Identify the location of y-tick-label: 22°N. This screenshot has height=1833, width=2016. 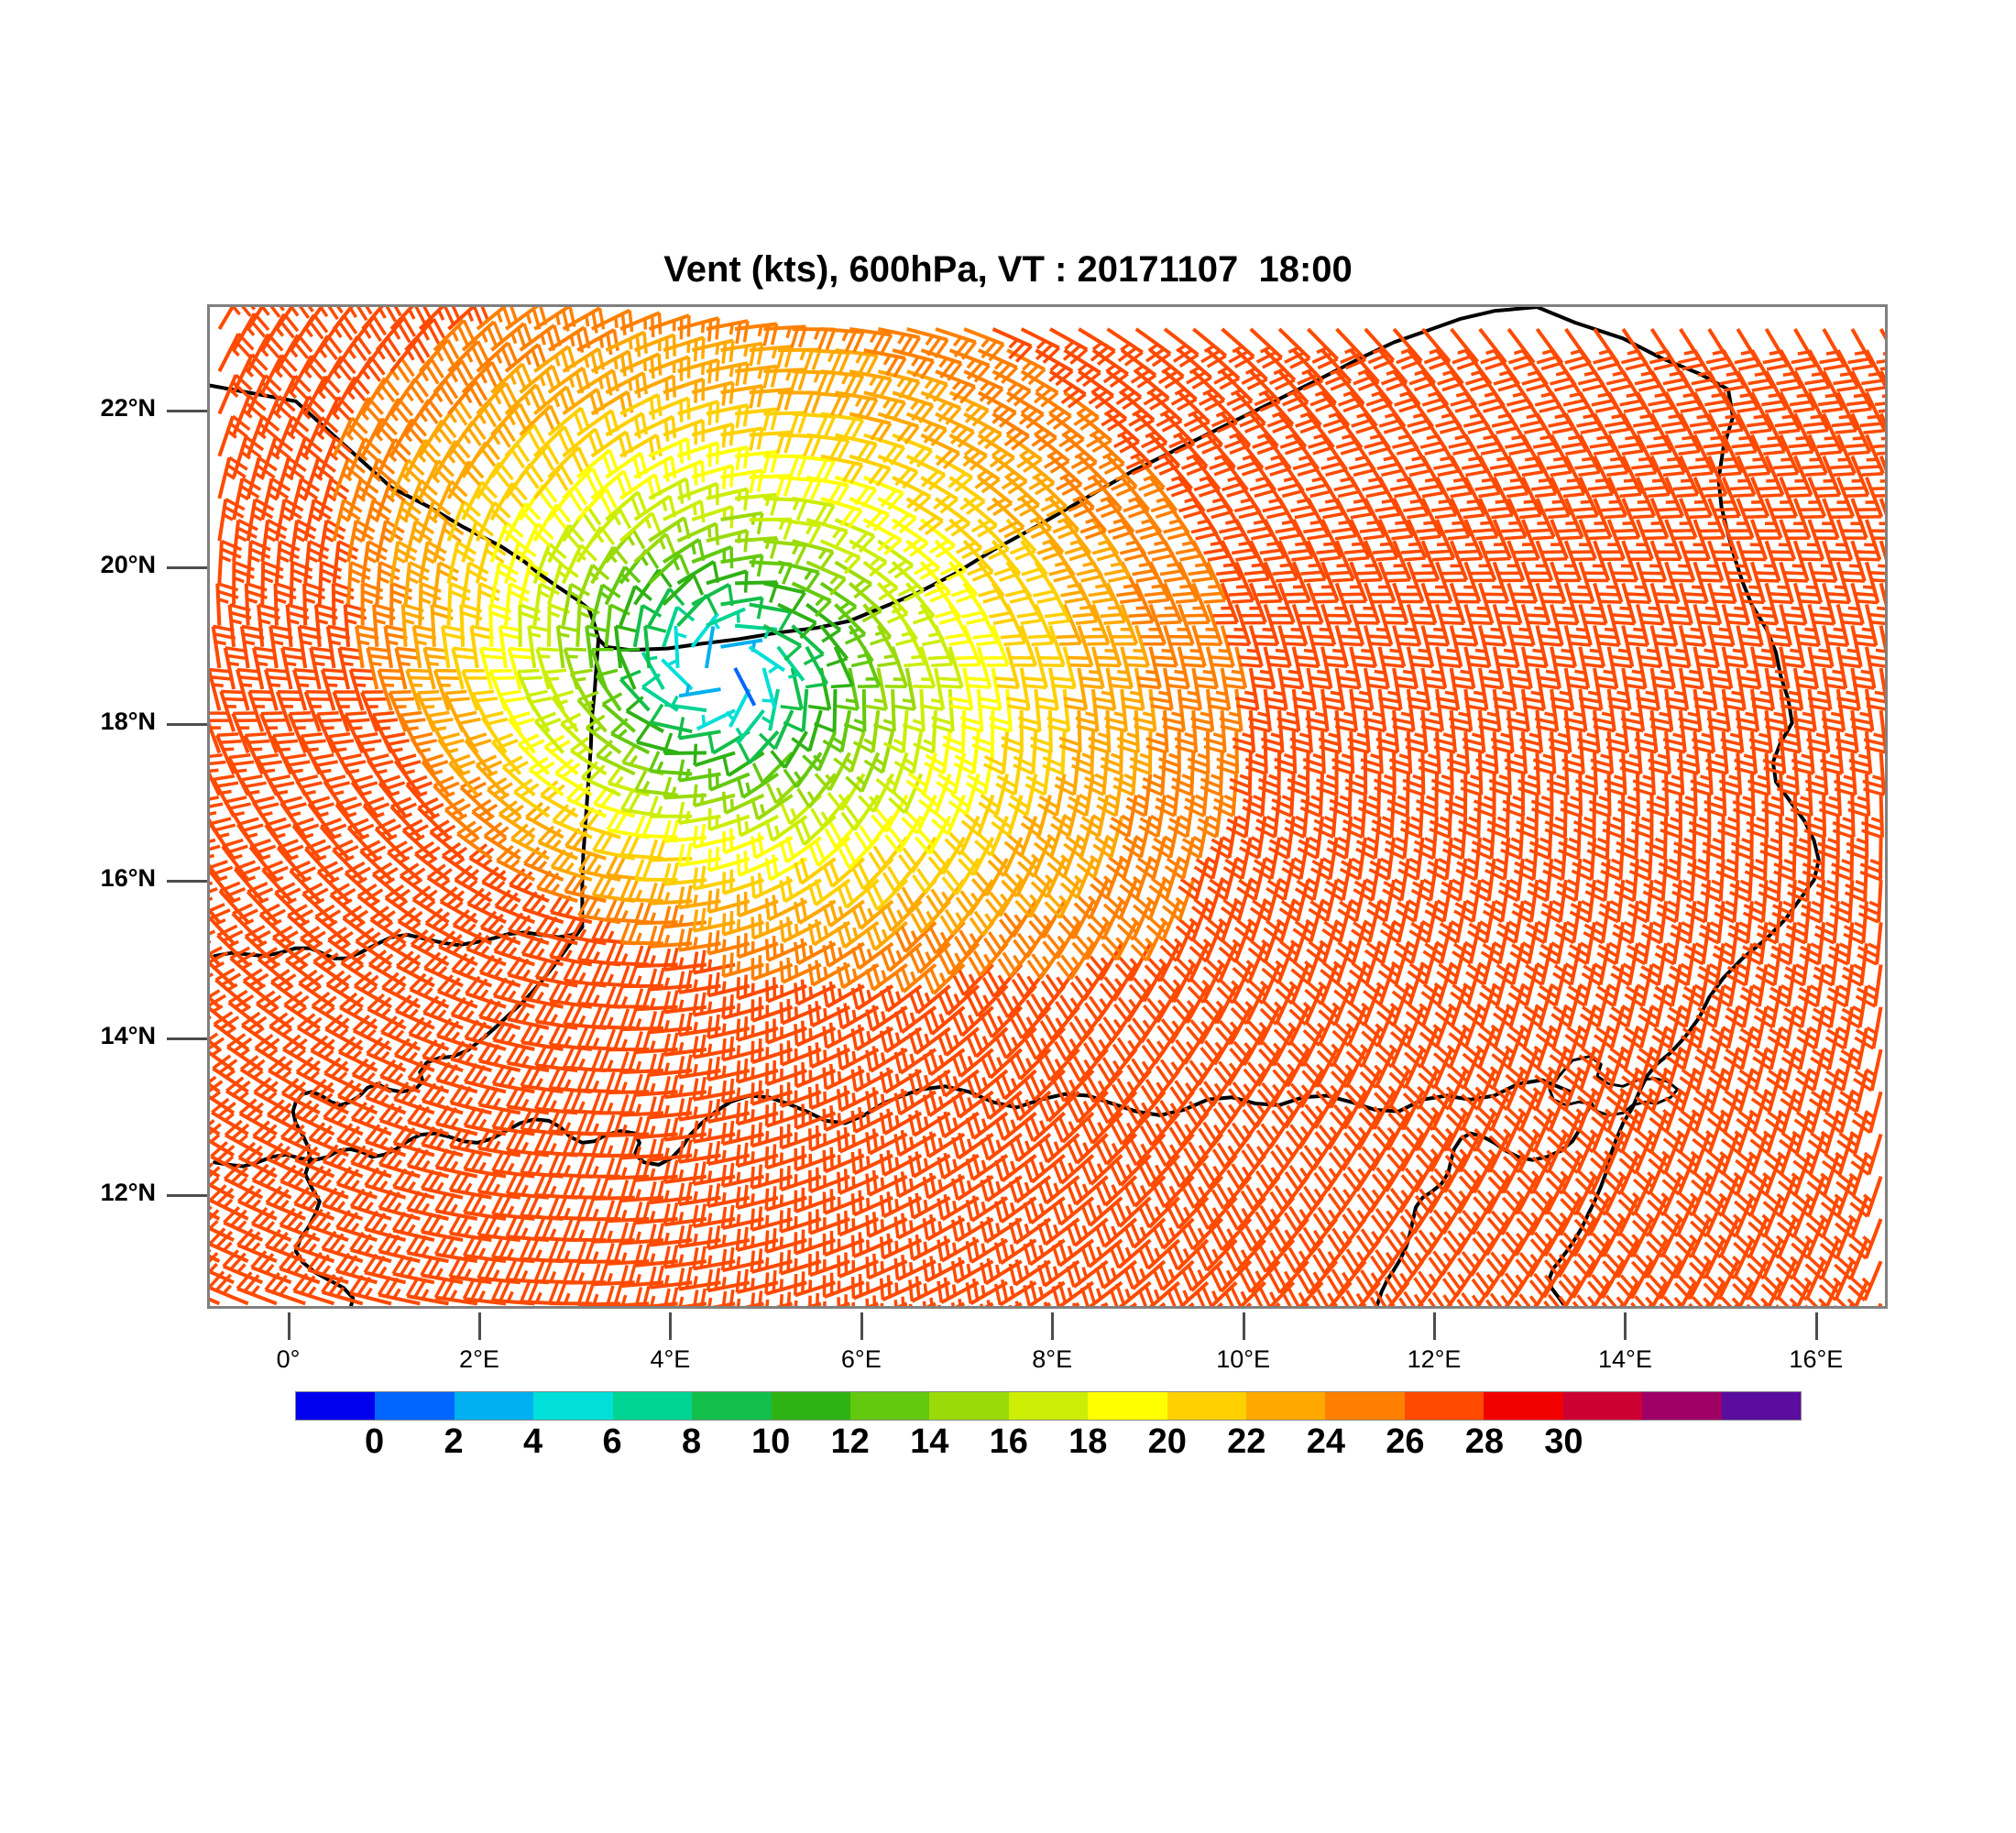
(128, 407).